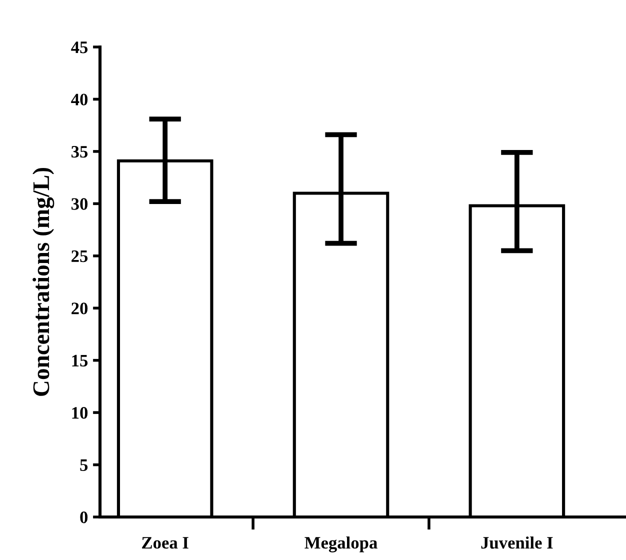 Image resolution: width=626 pixels, height=560 pixels. I want to click on y-tick-label: 0, so click(84, 517).